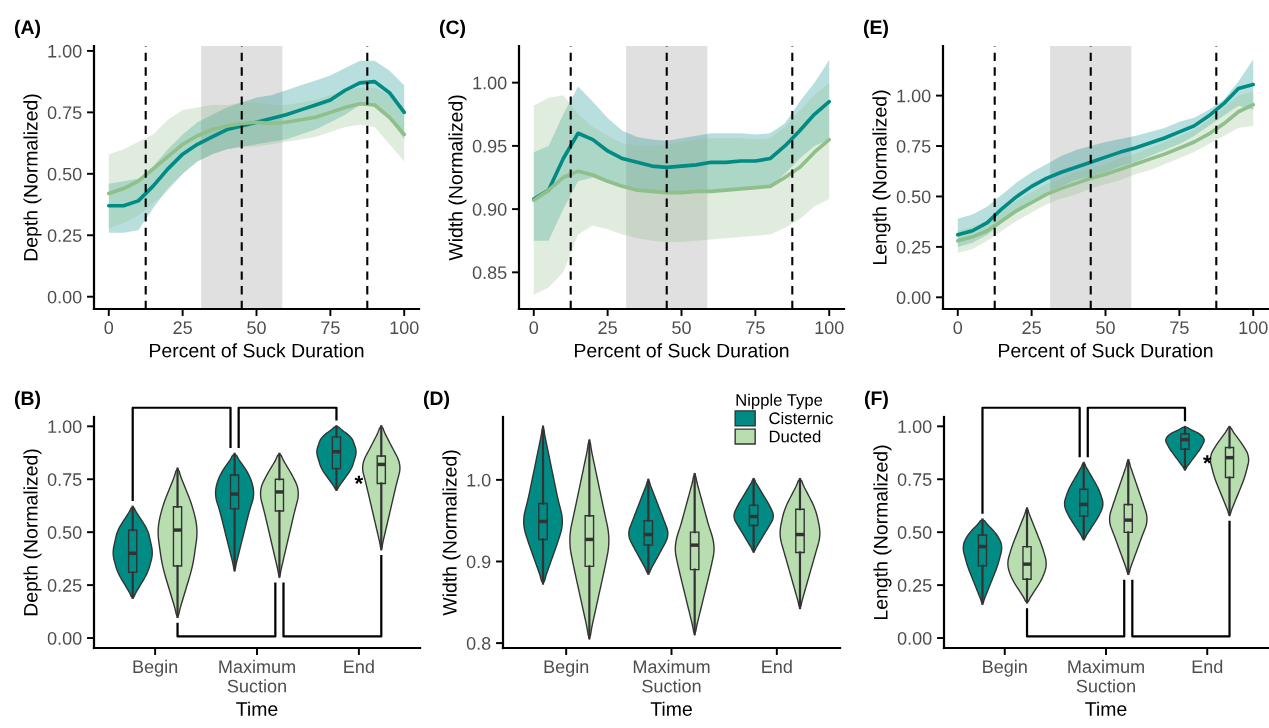 This screenshot has width=1269, height=728. Describe the element at coordinates (478, 562) in the screenshot. I see `y-tick-label: 0.9` at that location.